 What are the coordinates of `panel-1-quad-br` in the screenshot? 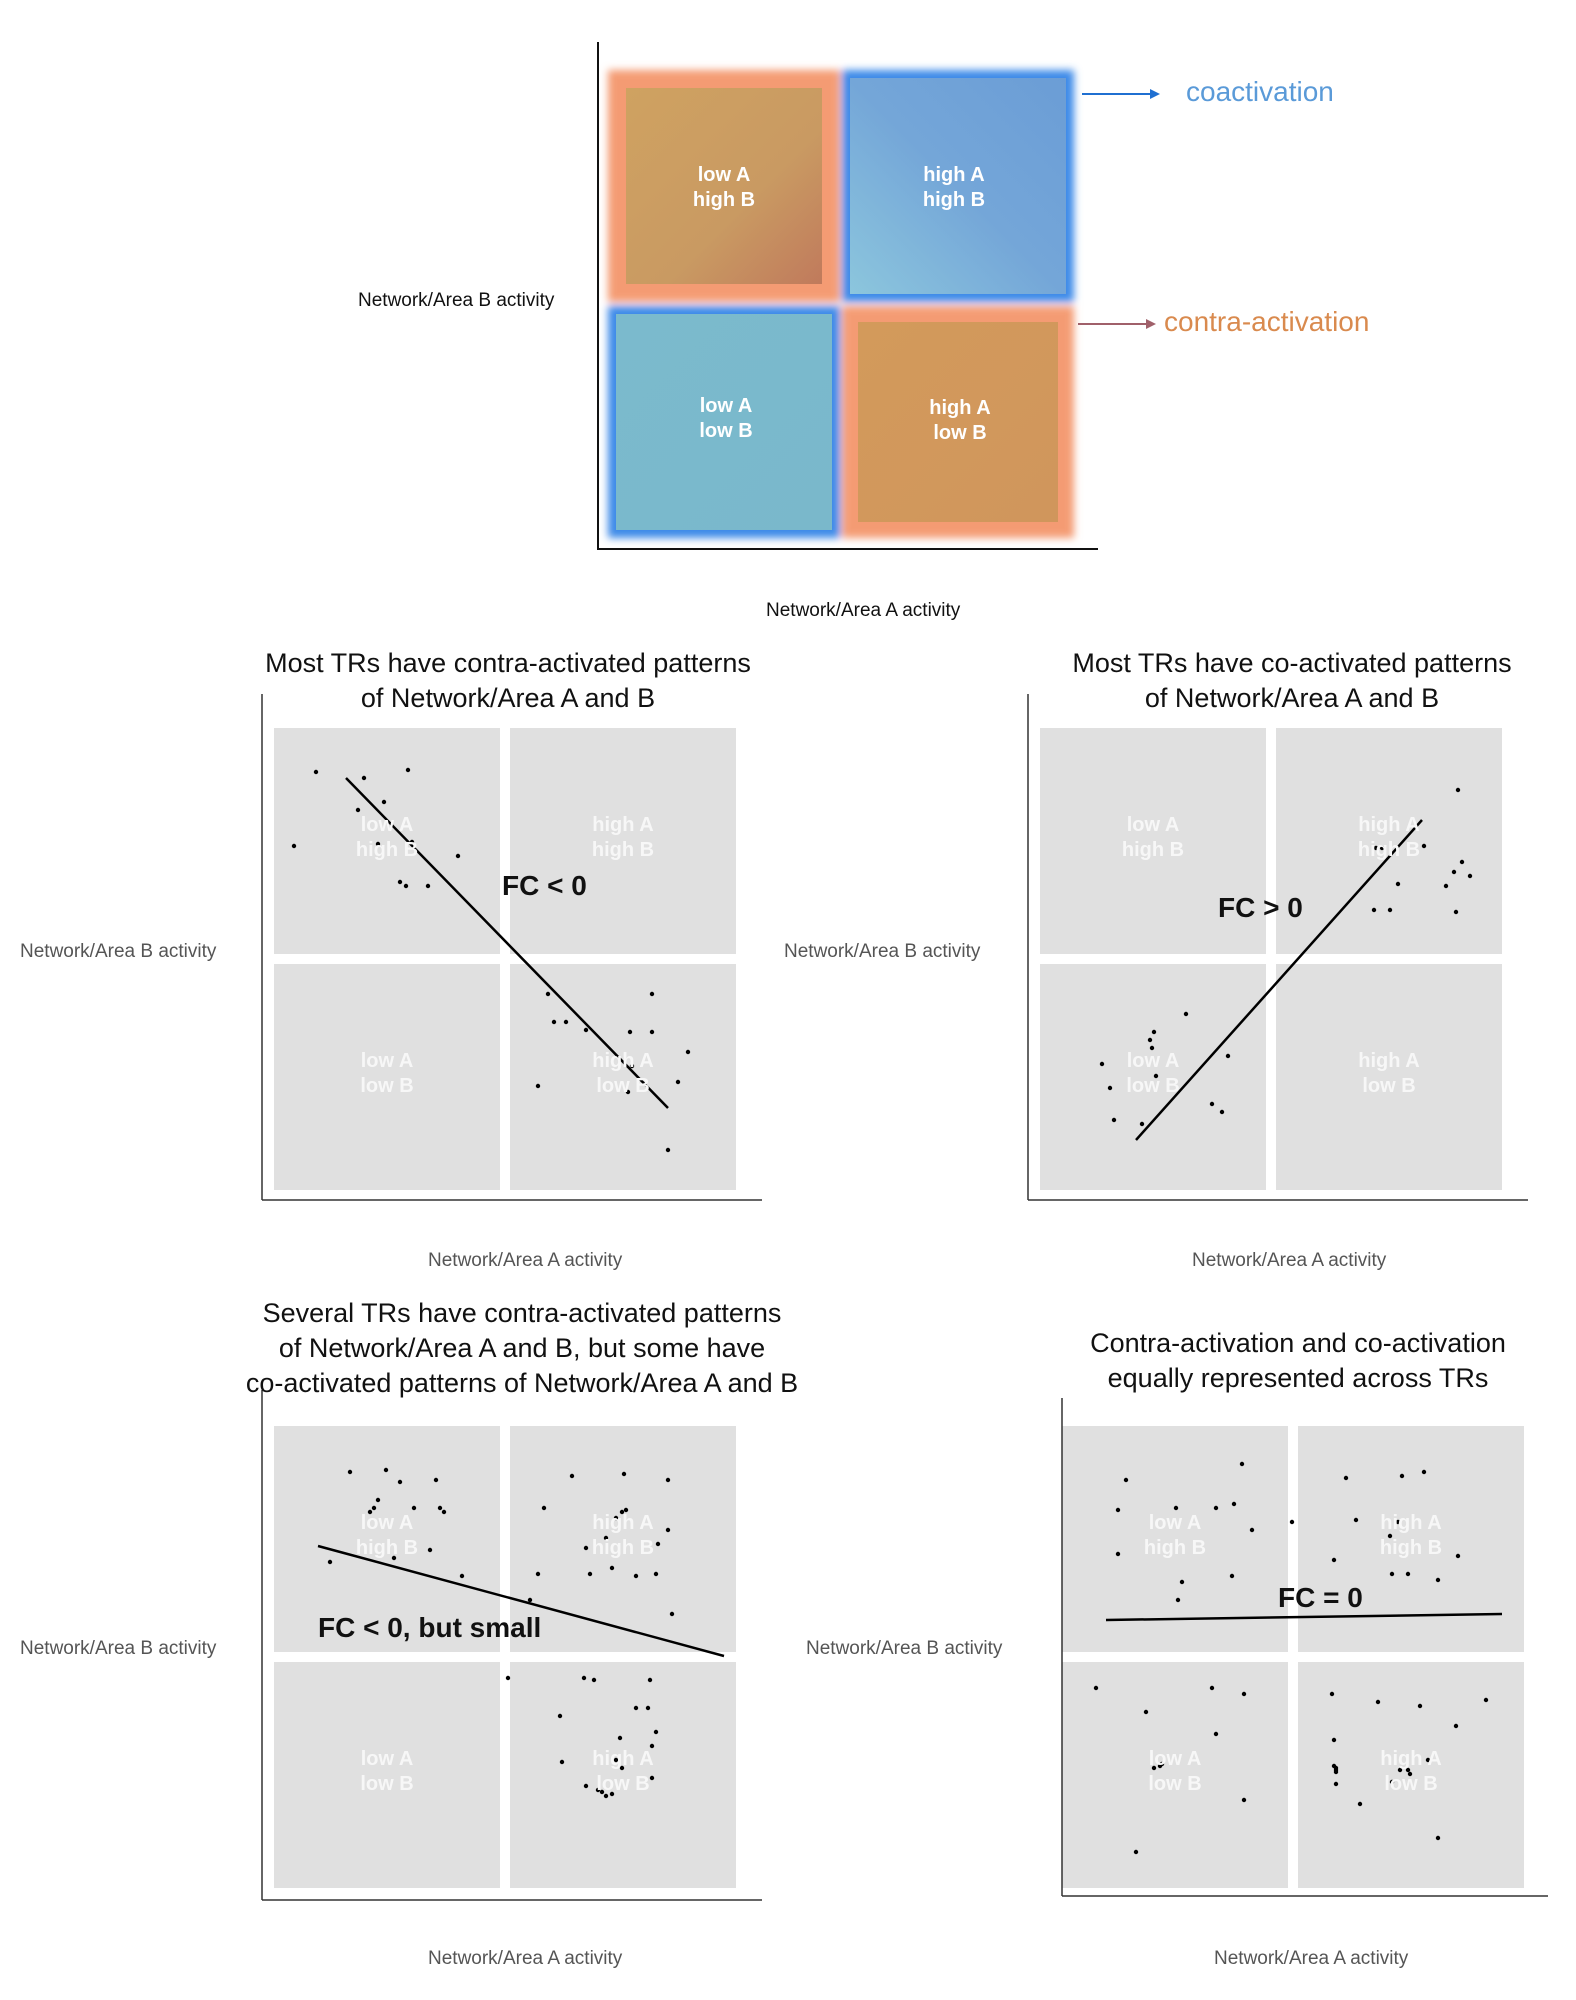 It's located at (623, 1077).